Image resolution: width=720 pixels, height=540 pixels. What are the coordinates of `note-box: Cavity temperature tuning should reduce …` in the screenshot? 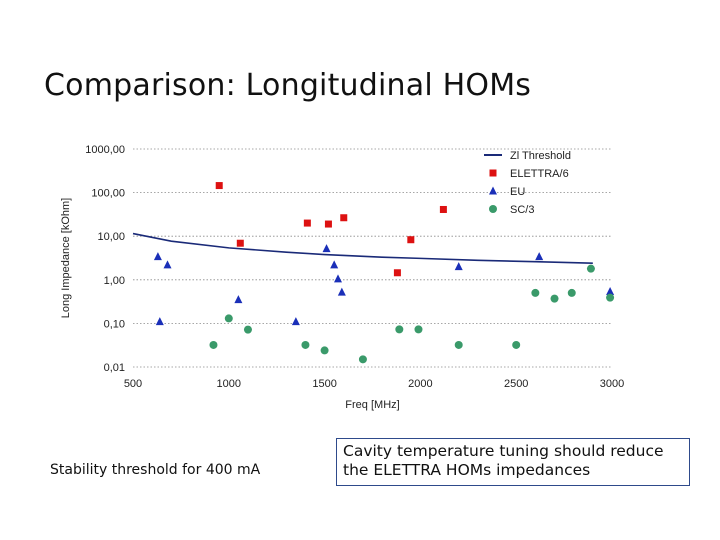 It's located at (513, 462).